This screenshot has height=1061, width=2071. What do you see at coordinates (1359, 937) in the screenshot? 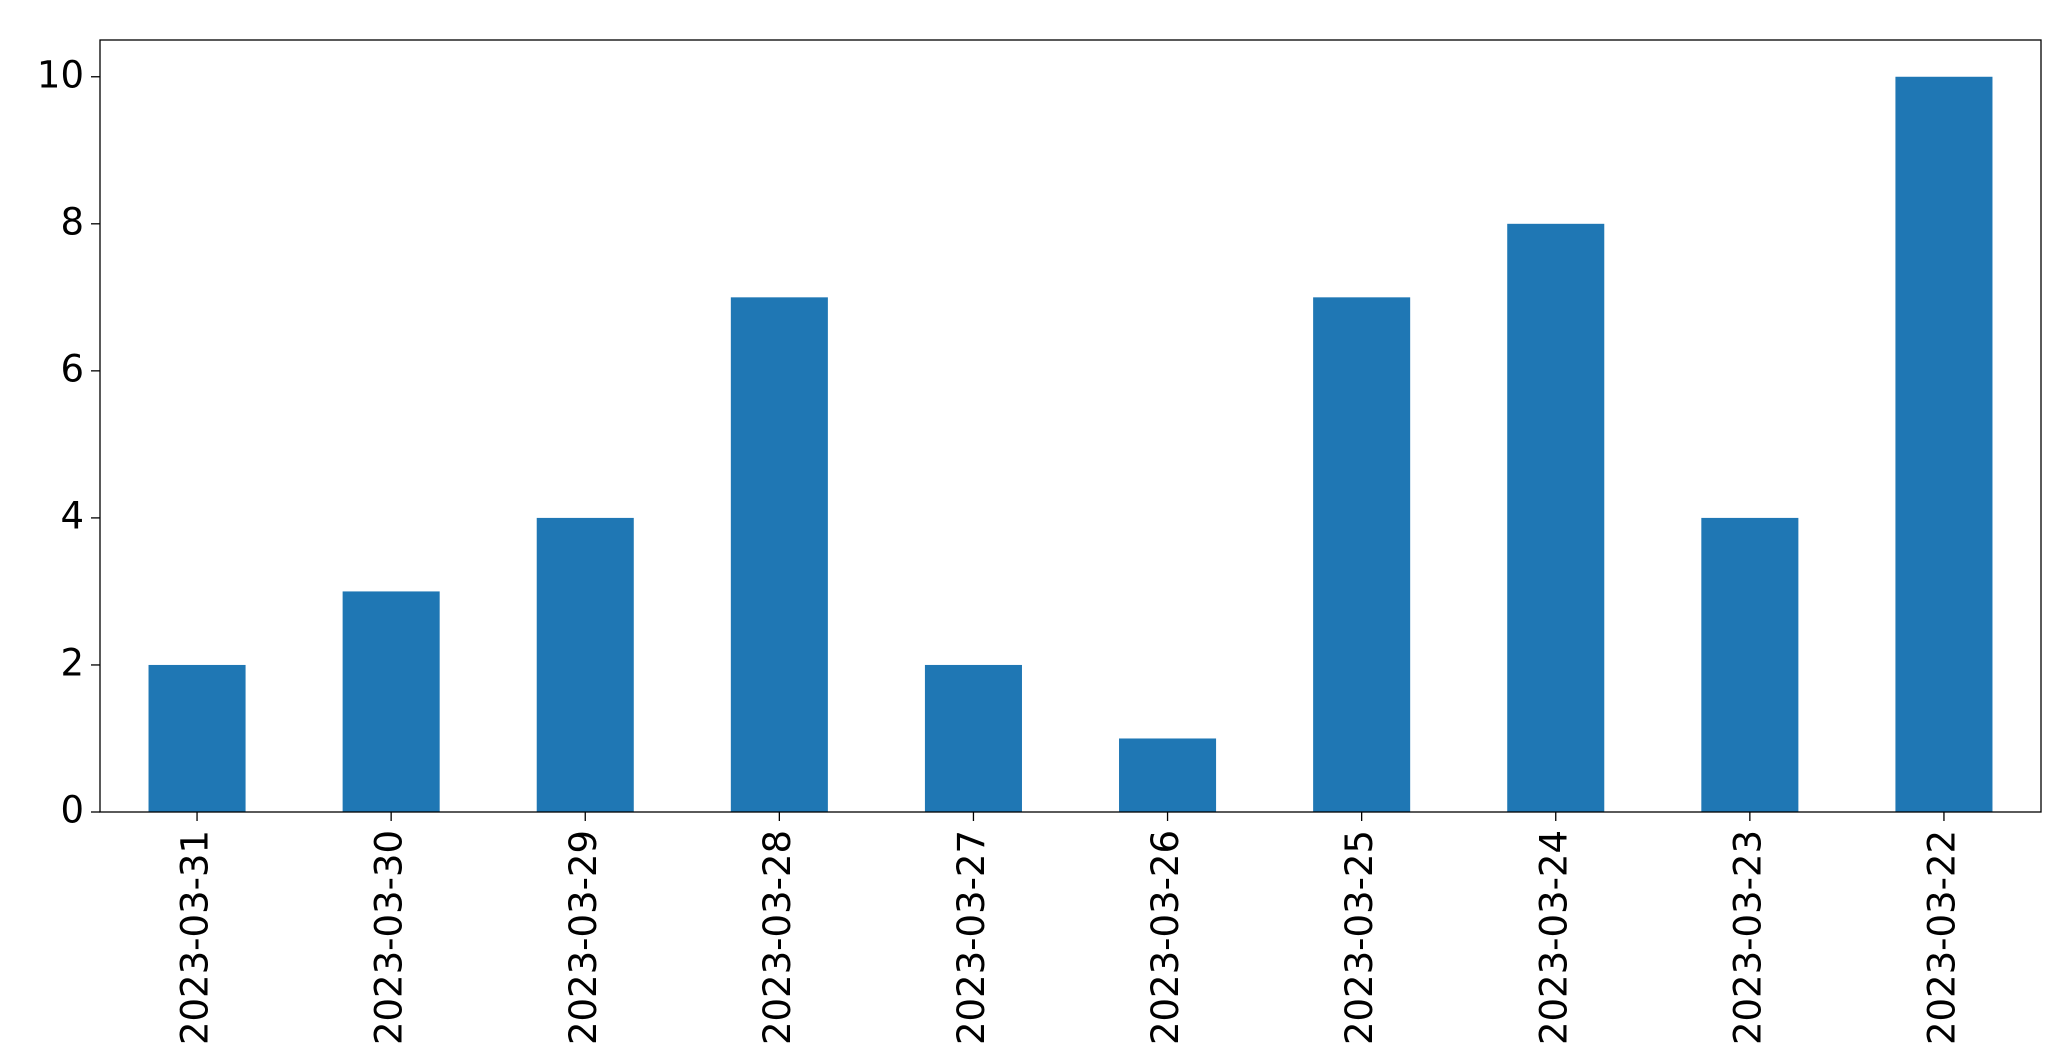
I see `x-tick-label: 2023-03-25` at bounding box center [1359, 937].